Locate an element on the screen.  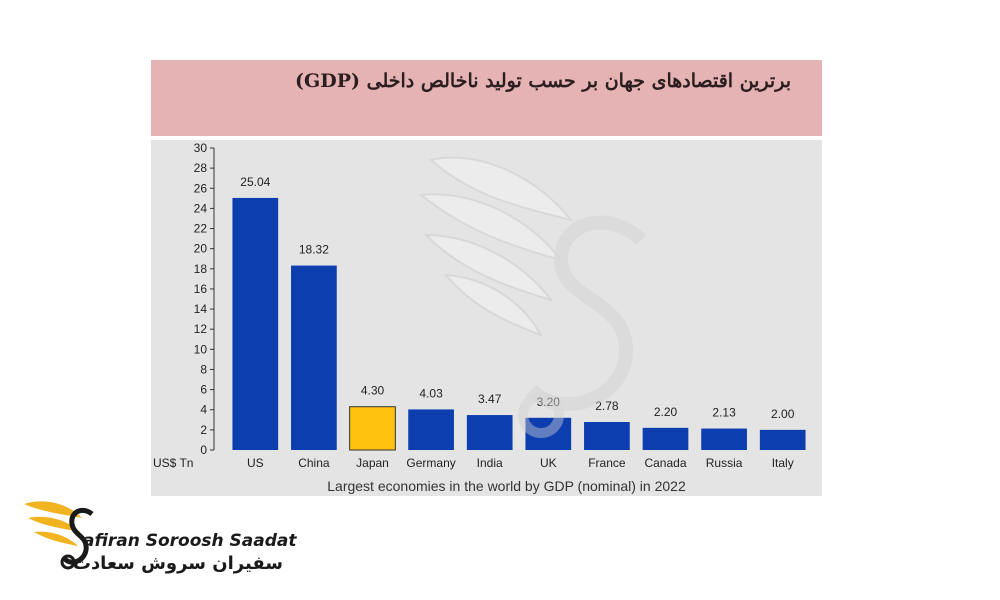
x-tick-label: US is located at coordinates (255, 463).